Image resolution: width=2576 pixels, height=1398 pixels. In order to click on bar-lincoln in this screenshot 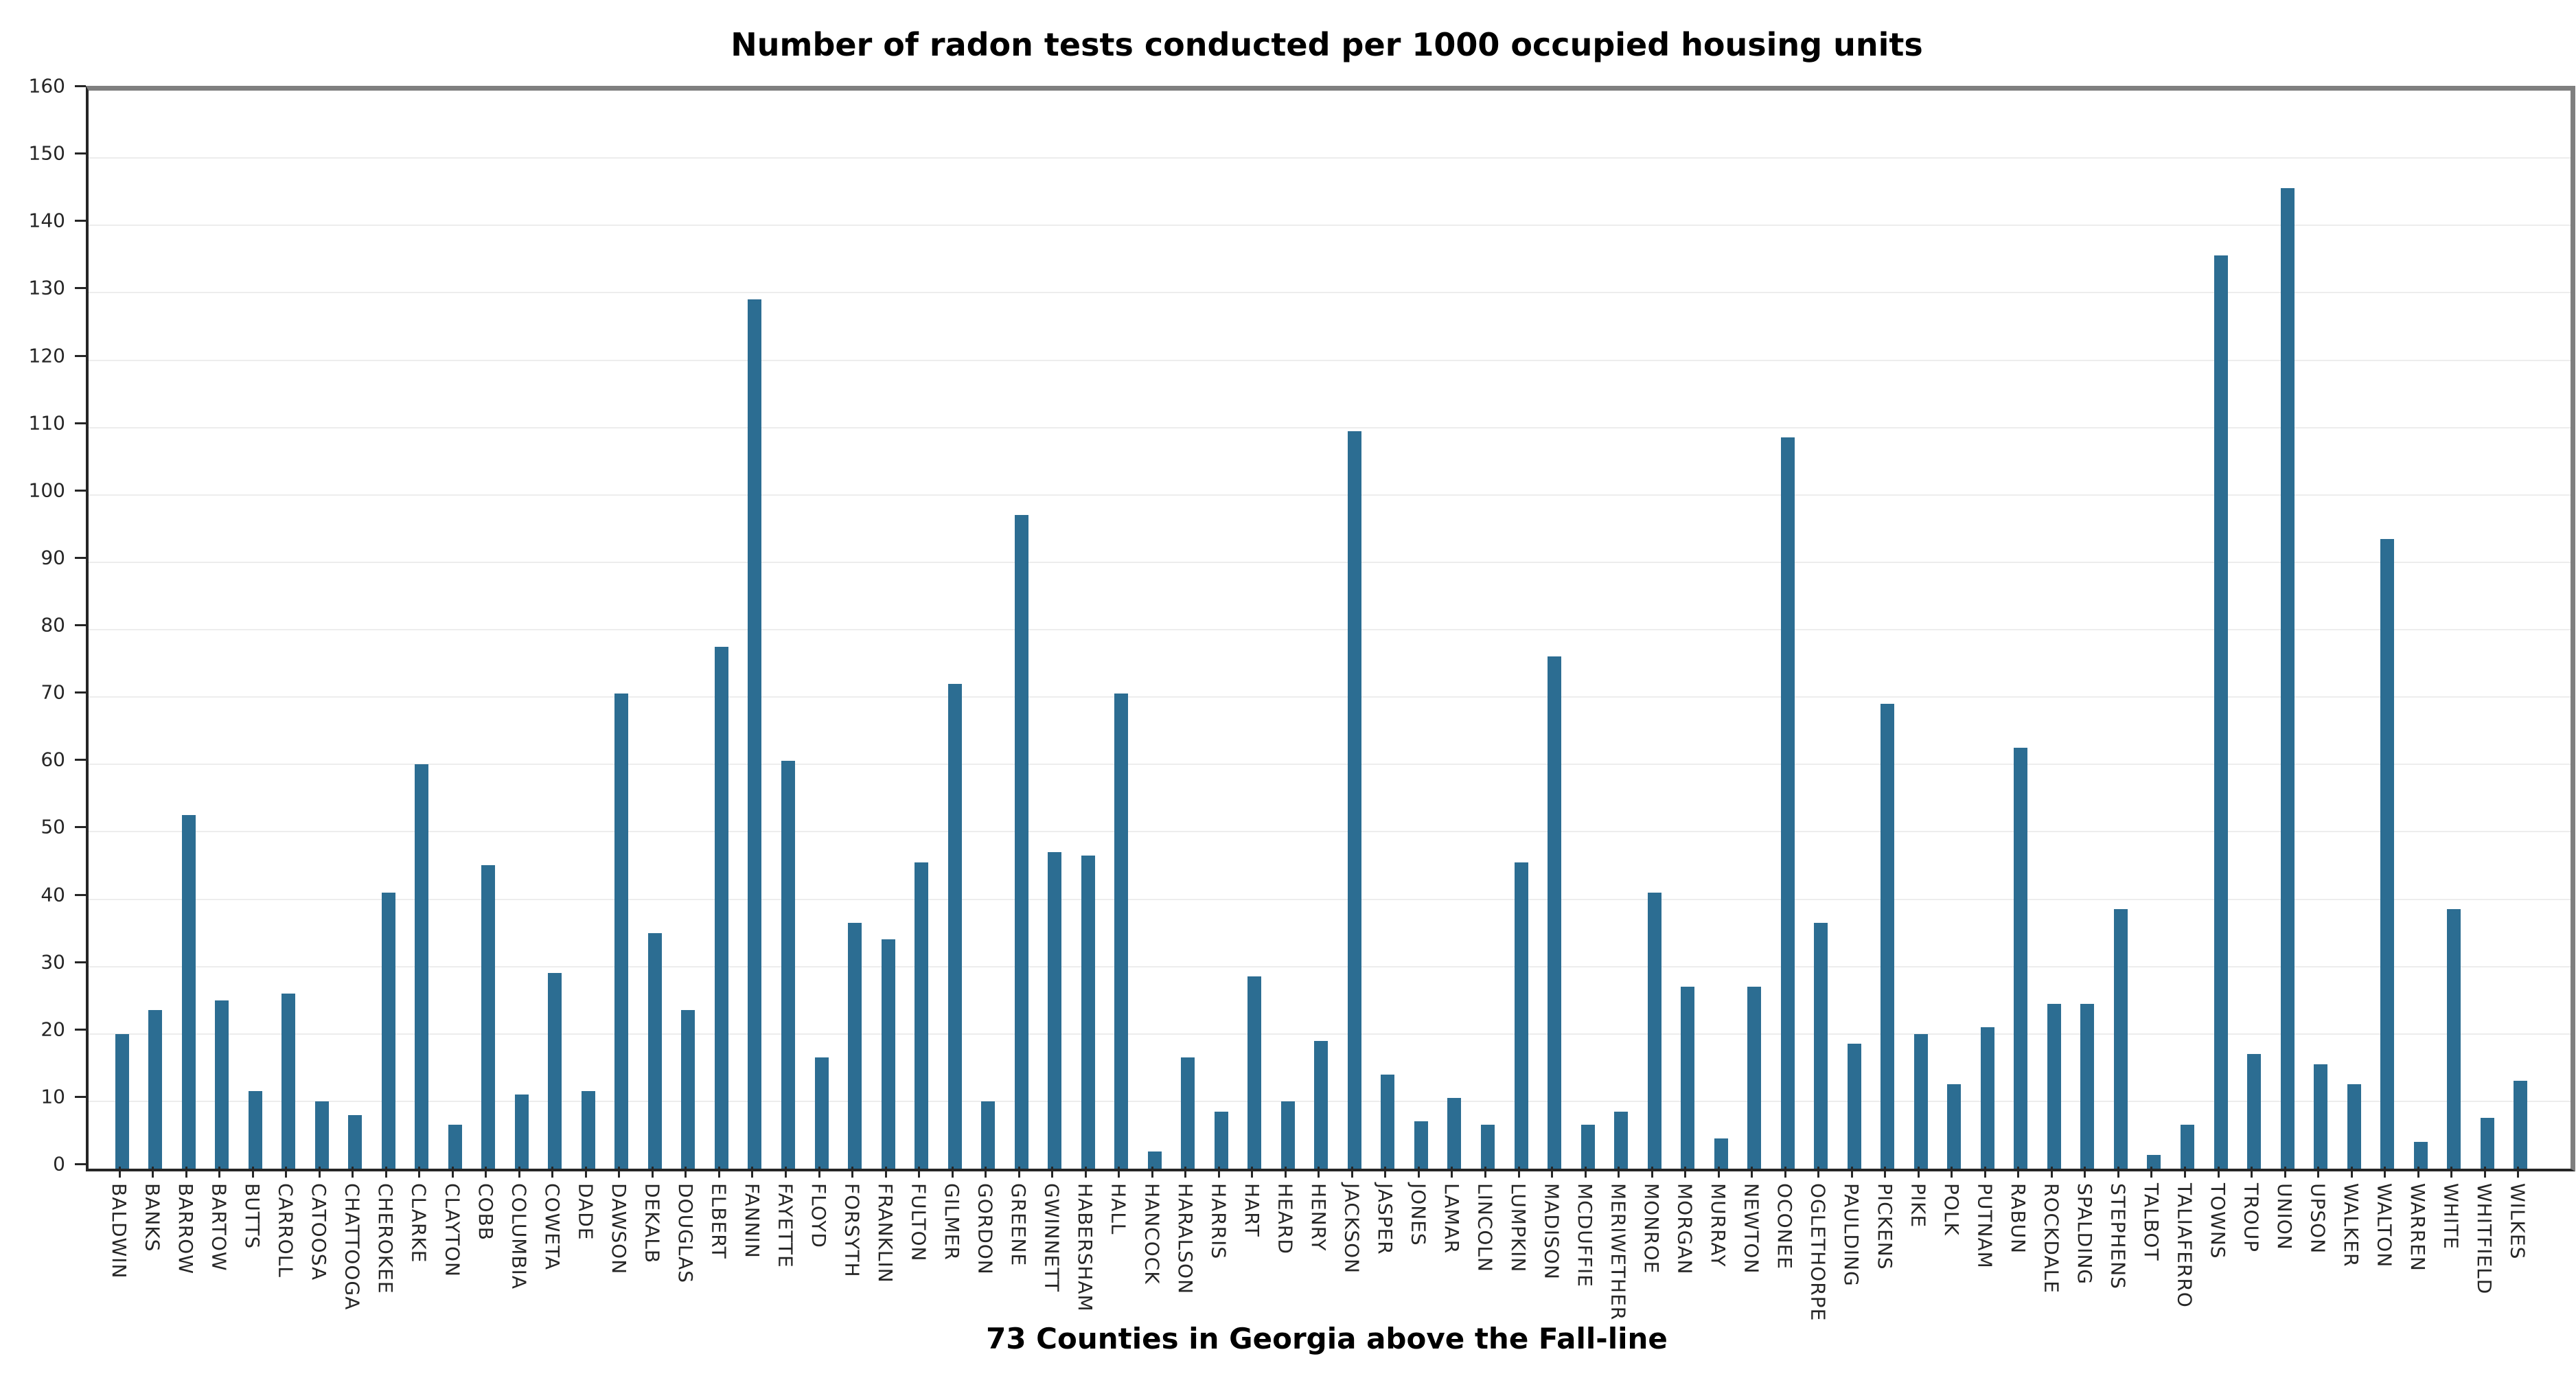, I will do `click(1488, 1147)`.